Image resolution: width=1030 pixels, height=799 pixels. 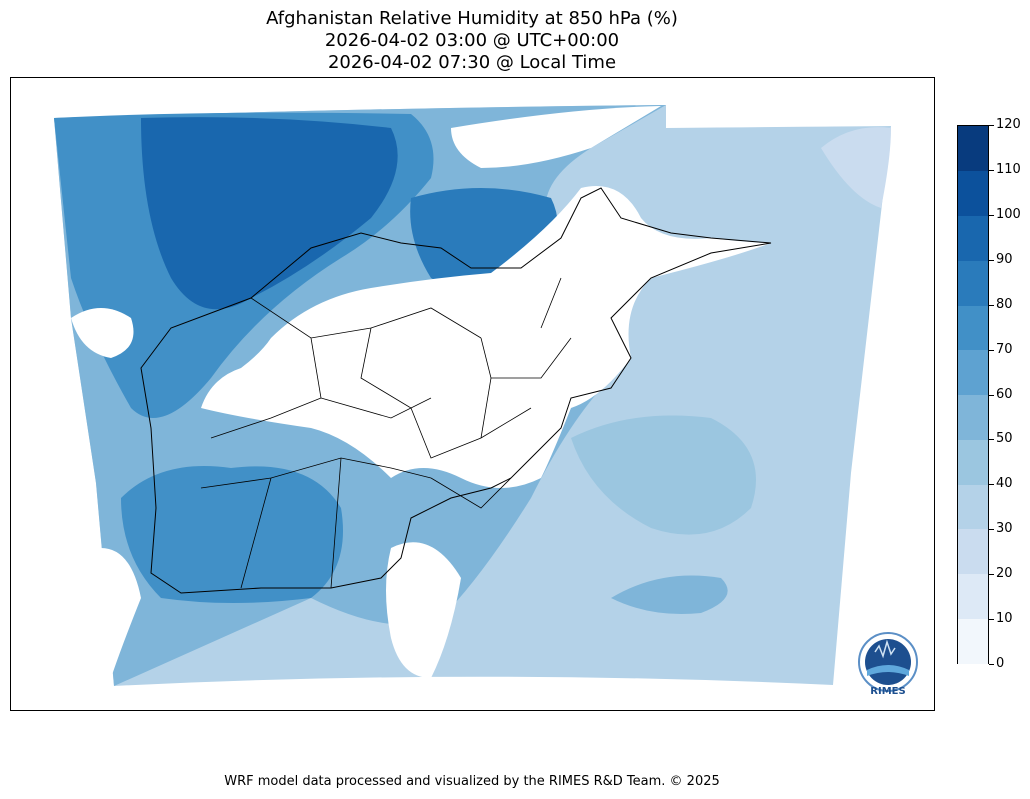 What do you see at coordinates (472, 62) in the screenshot?
I see `map-subtitle-local: 2026-04-02 07:30 @ Local Time` at bounding box center [472, 62].